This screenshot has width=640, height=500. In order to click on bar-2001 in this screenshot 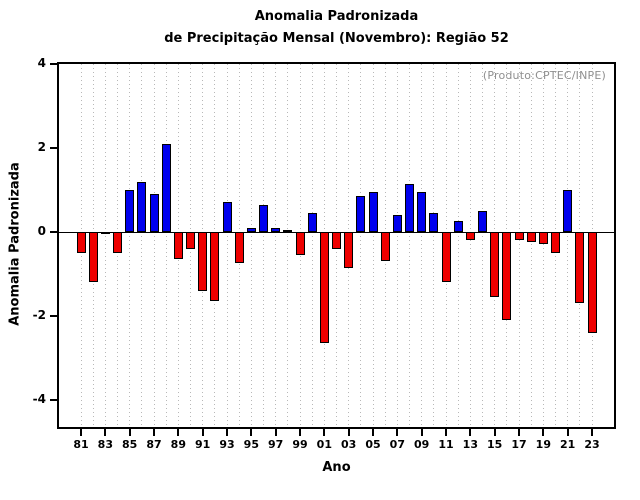, I will do `click(324, 287)`.